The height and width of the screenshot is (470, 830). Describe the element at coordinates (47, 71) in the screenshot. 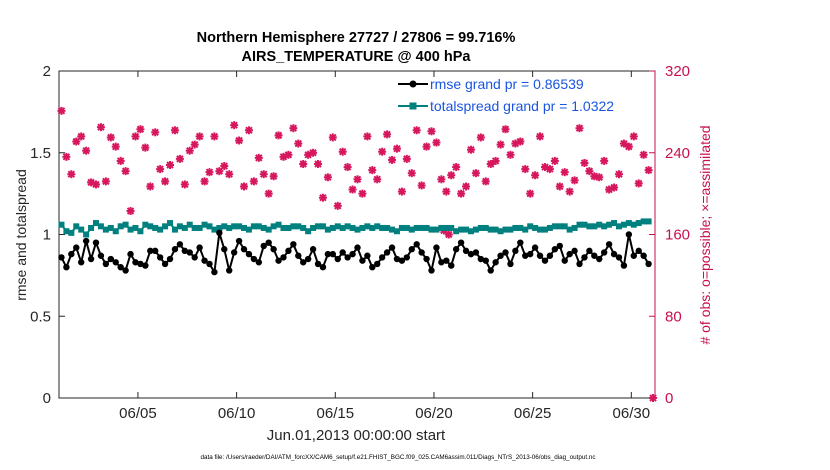

I see `y-tick-label: 2` at that location.